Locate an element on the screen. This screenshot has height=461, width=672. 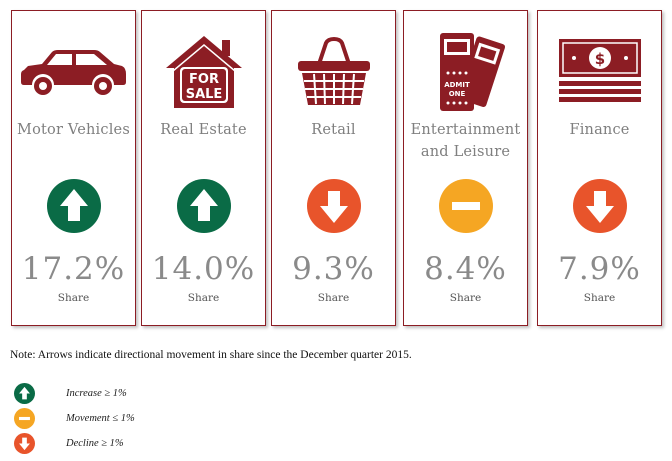
share-value: 17.2% is located at coordinates (73, 269).